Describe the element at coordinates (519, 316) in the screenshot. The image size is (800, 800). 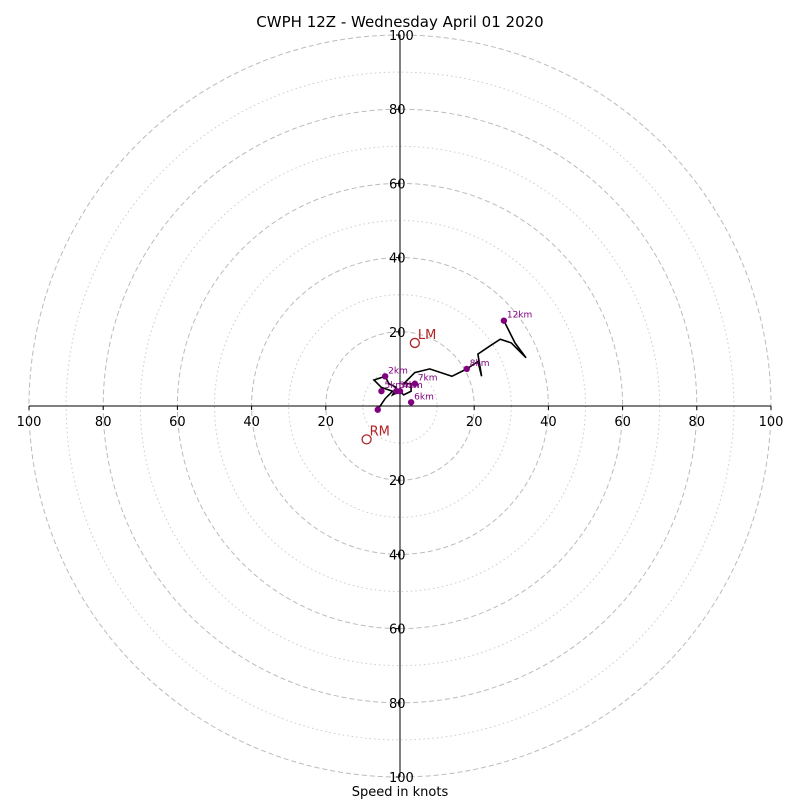
I see `height-marker-label: 12km` at that location.